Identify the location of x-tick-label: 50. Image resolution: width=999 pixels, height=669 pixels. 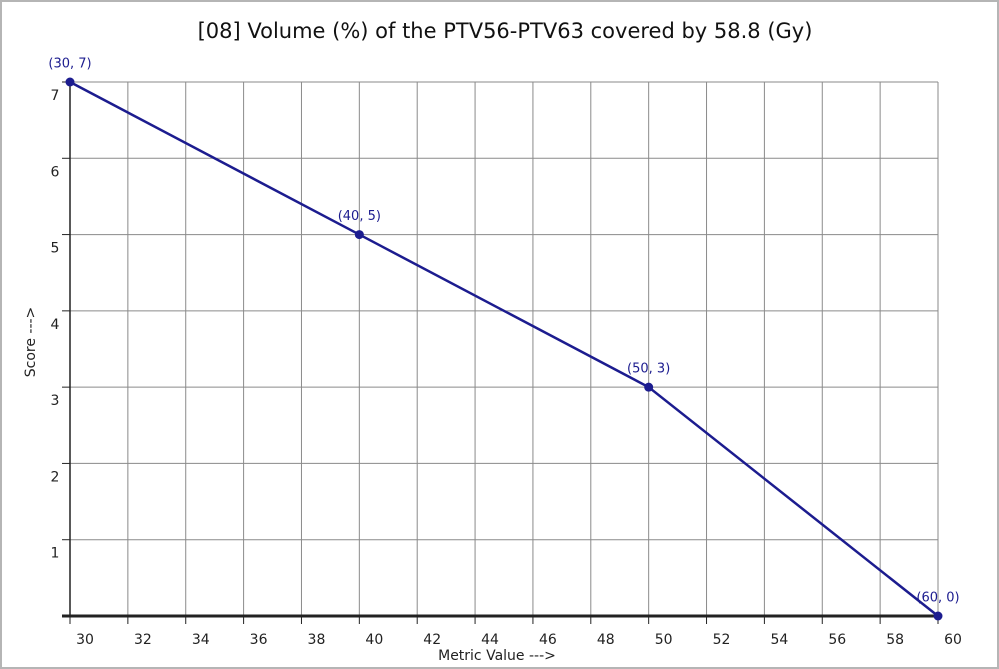
(664, 640).